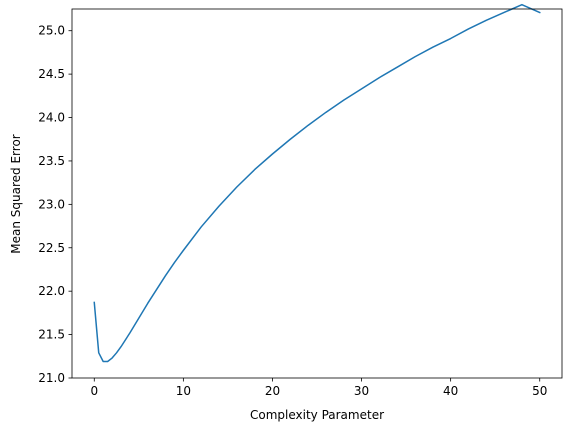 Image resolution: width=576 pixels, height=432 pixels. Describe the element at coordinates (16, 194) in the screenshot. I see `y-axis-label: Mean Squared Error` at that location.